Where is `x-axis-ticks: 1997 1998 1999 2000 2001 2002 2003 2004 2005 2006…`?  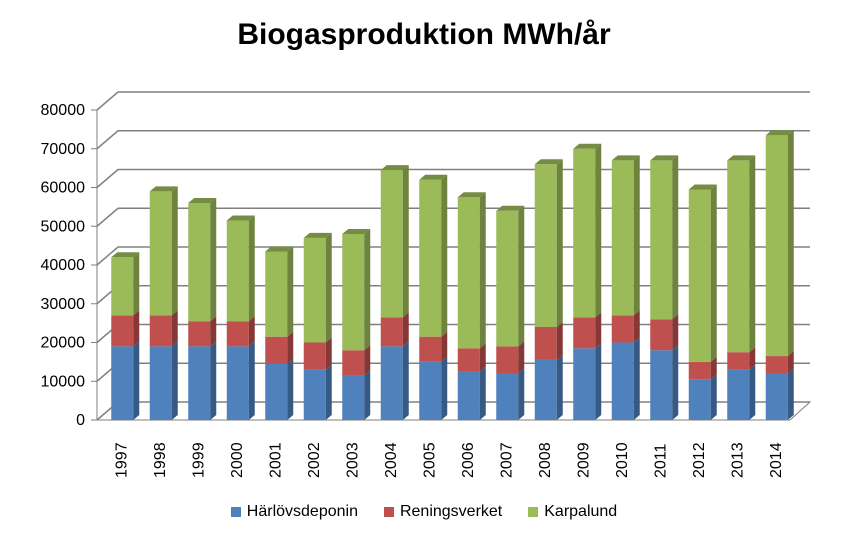 x-axis-ticks: 1997 1998 1999 2000 2001 2002 2003 2004 2005 2006… is located at coordinates (449, 460).